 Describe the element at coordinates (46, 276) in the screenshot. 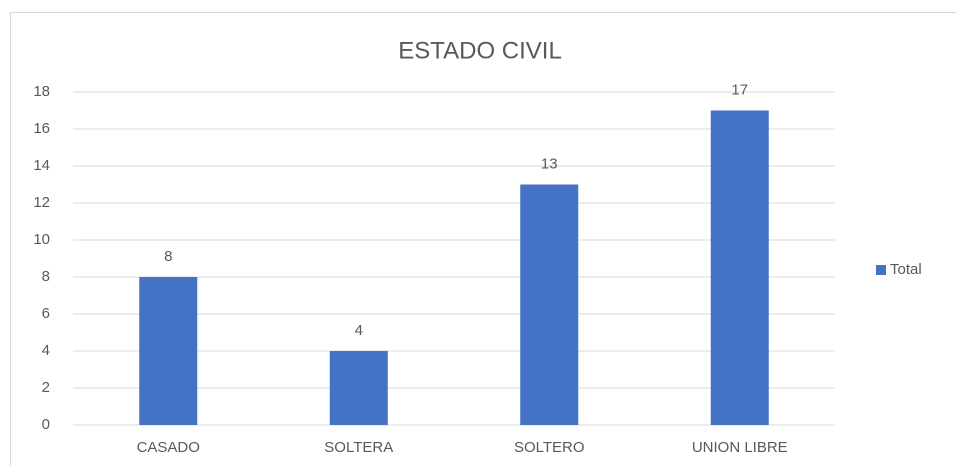

I see `y-tick-label: 8` at that location.